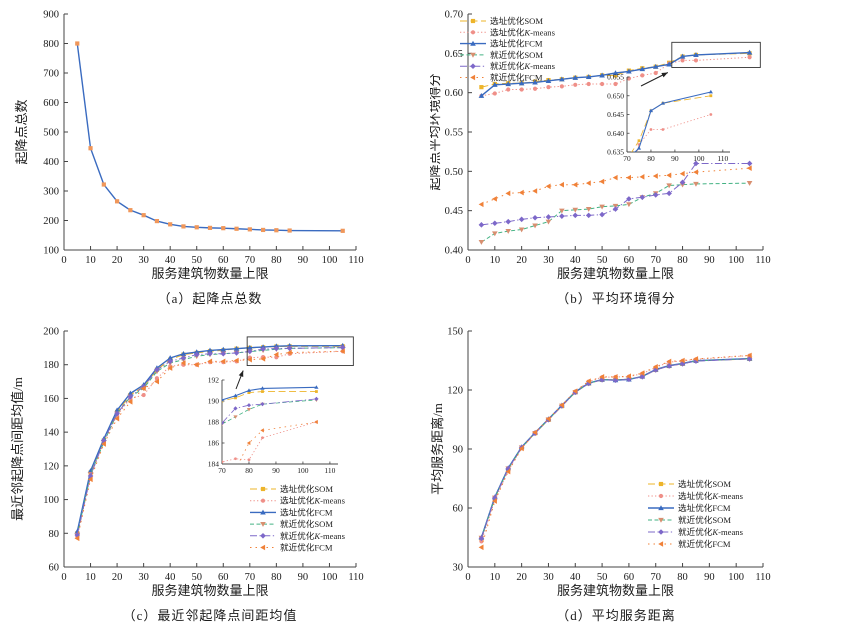  What do you see at coordinates (51, 466) in the screenshot?
I see `svg-text: 120` at bounding box center [51, 466].